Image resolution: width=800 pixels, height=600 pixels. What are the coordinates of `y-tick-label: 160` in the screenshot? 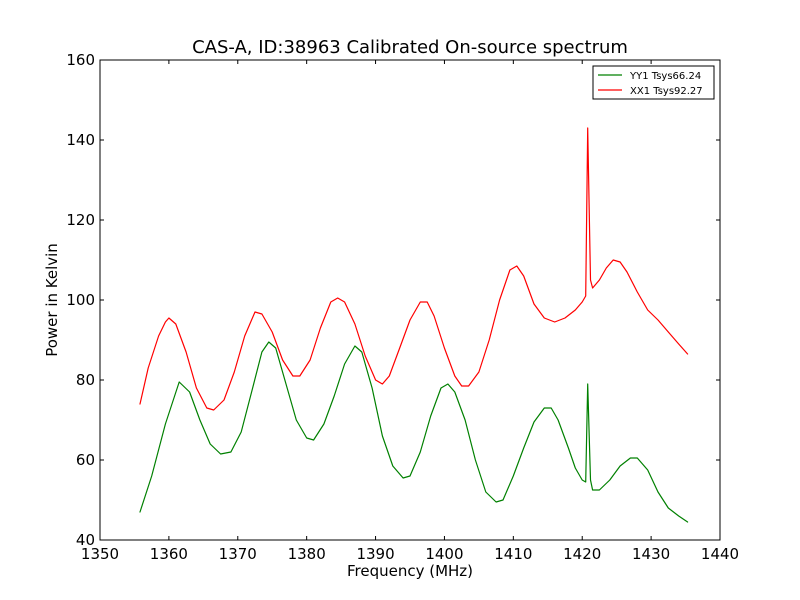 It's located at (80, 60).